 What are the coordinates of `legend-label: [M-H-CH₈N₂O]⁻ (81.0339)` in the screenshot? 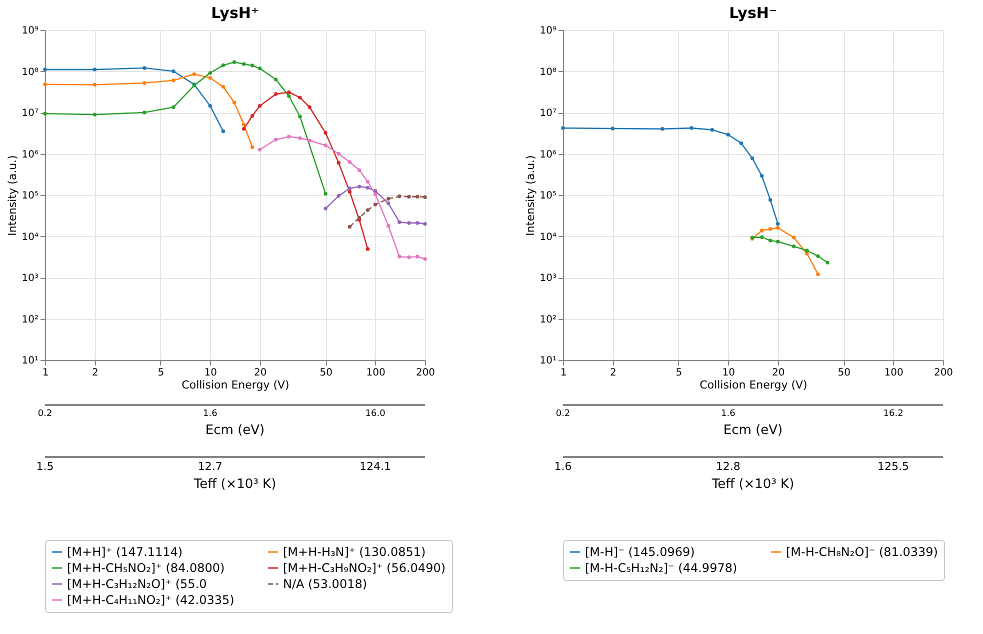 It's located at (862, 552).